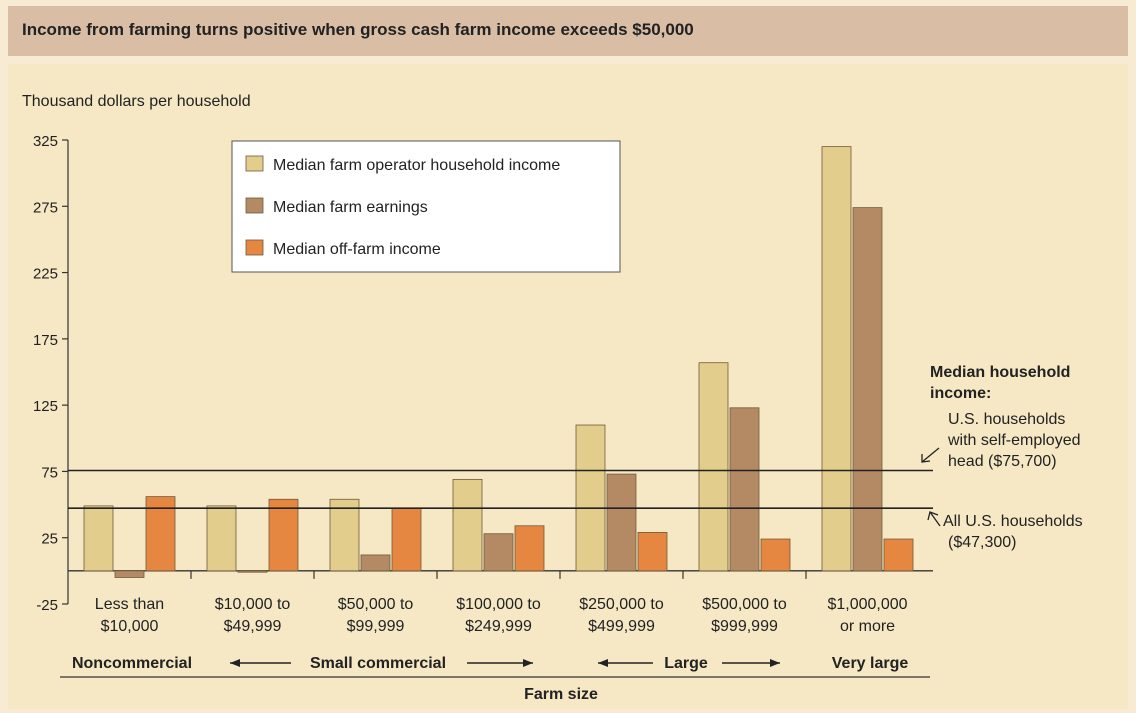  Describe the element at coordinates (378, 663) in the screenshot. I see `group-label: Small commercial` at that location.